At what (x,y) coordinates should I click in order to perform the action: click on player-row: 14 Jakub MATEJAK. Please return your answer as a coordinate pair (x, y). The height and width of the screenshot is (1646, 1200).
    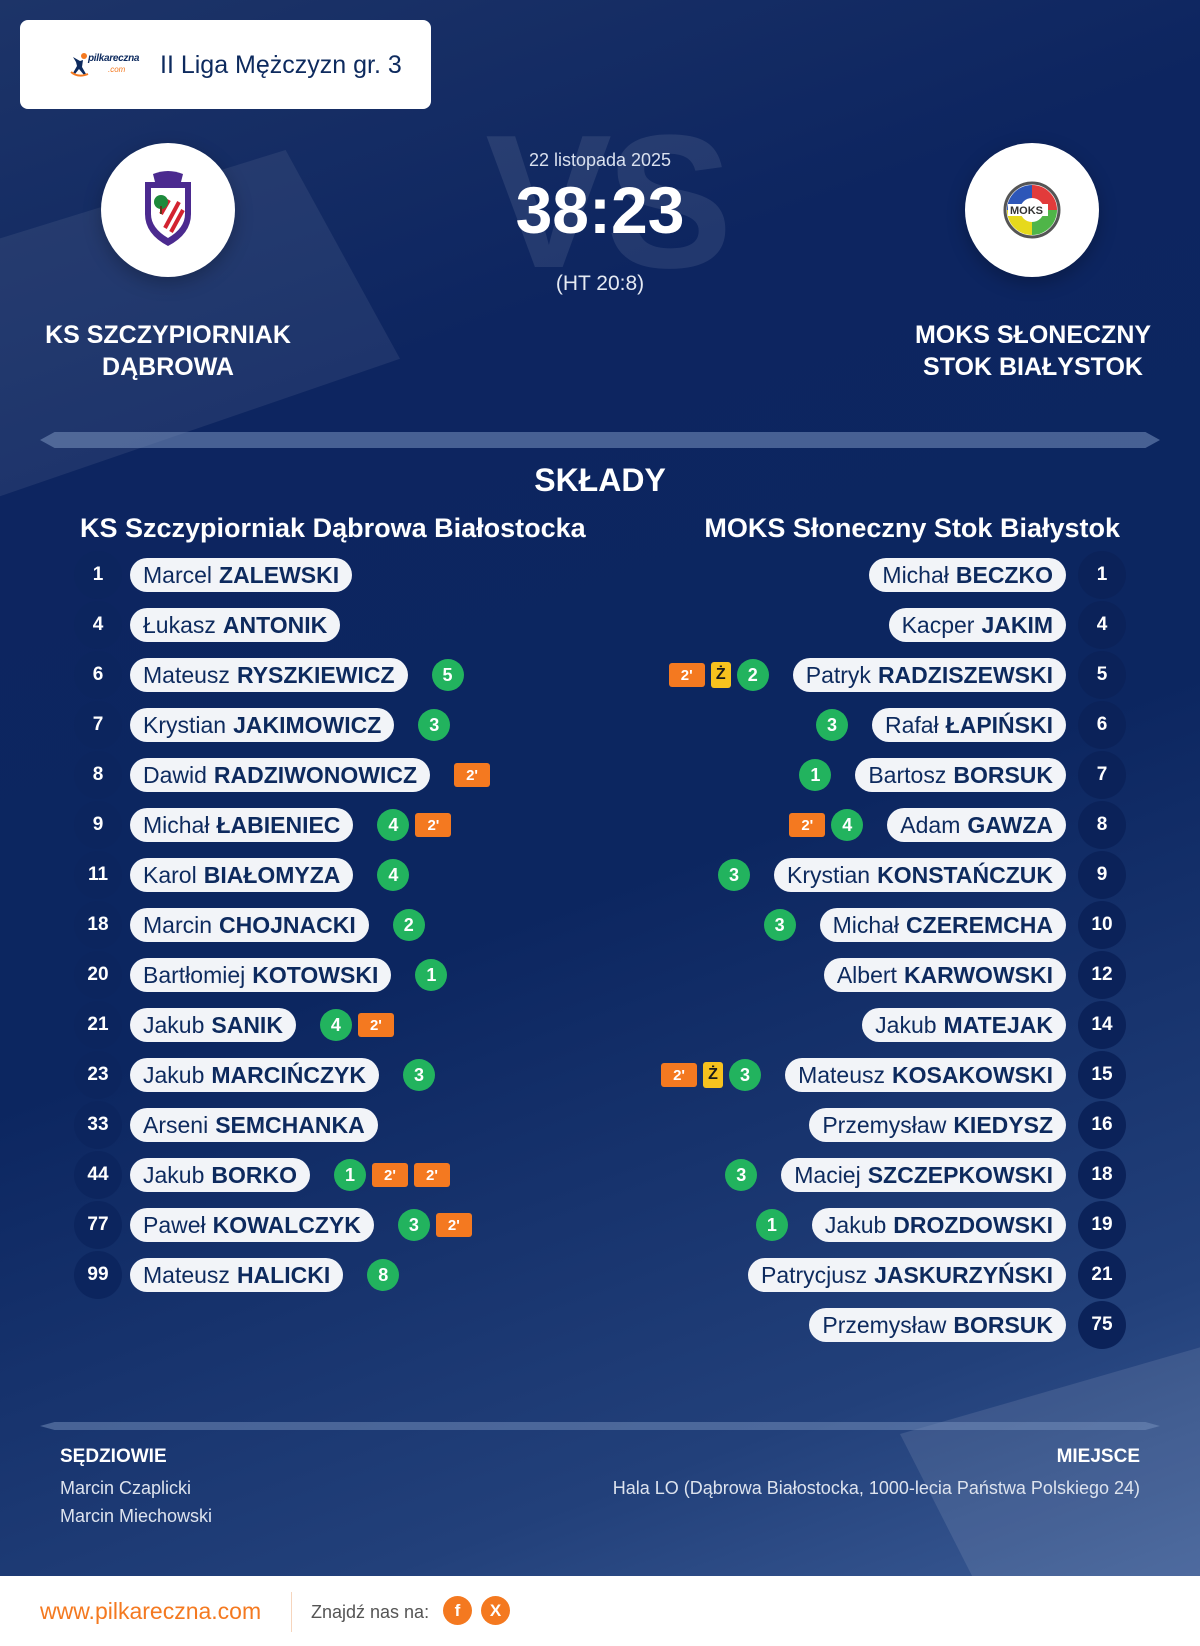
    Looking at the image, I should click on (866, 1025).